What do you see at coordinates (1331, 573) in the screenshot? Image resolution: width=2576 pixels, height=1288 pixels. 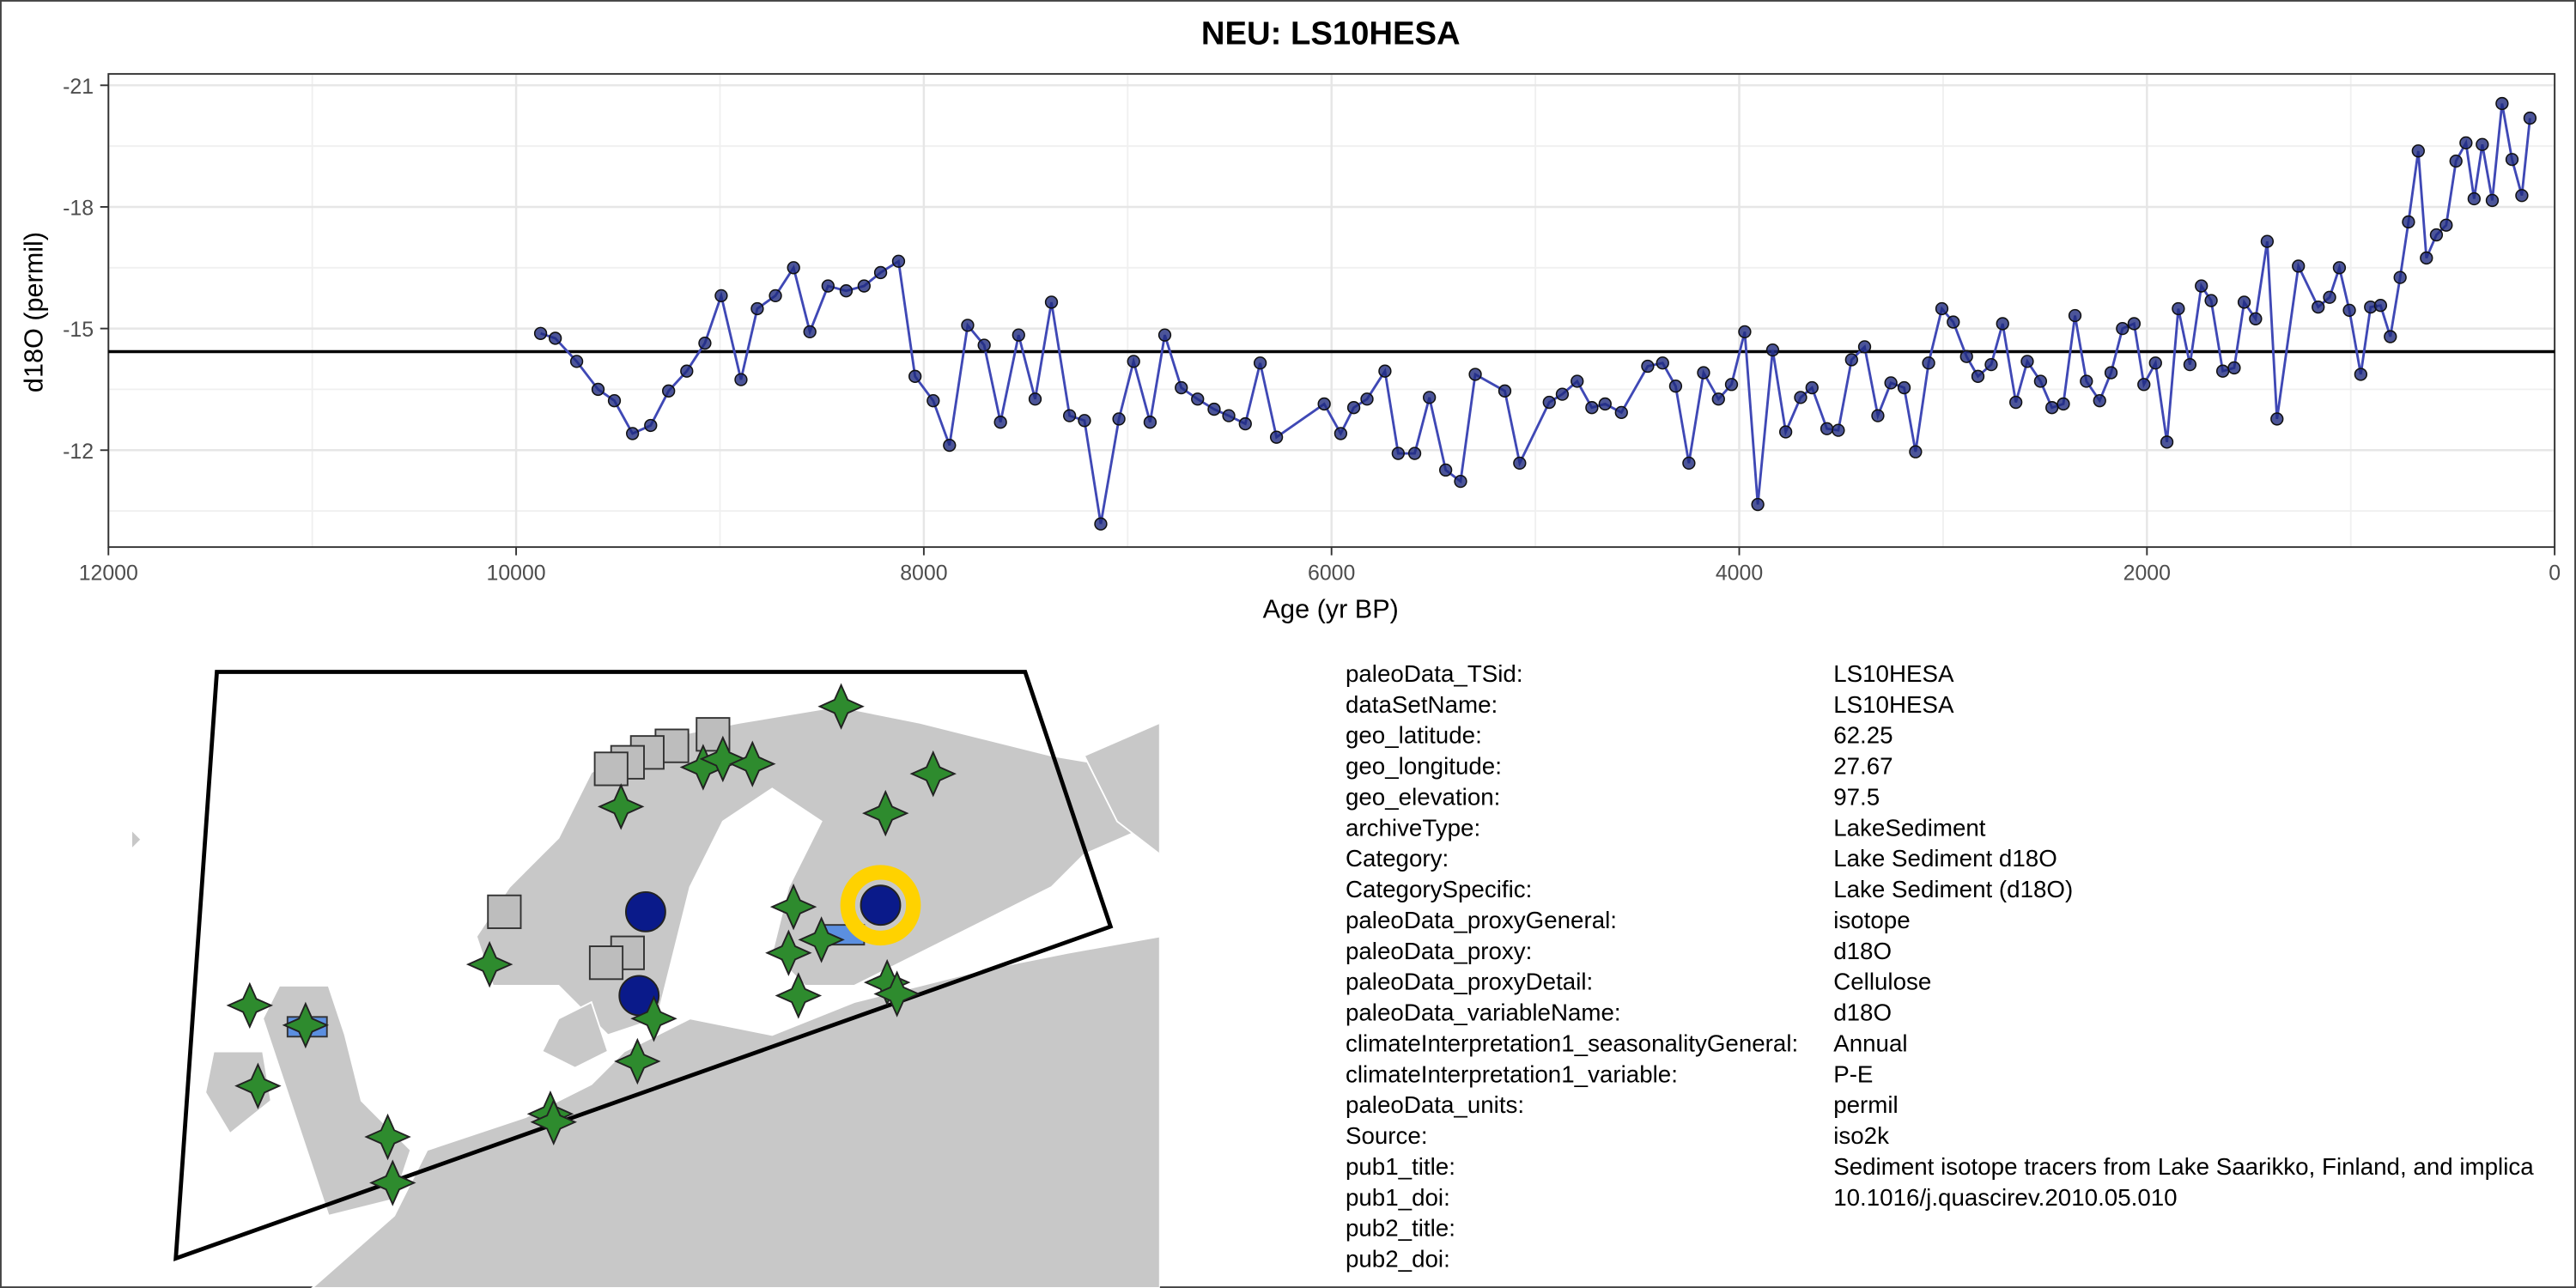 I see `x-tick-label: 6000` at bounding box center [1331, 573].